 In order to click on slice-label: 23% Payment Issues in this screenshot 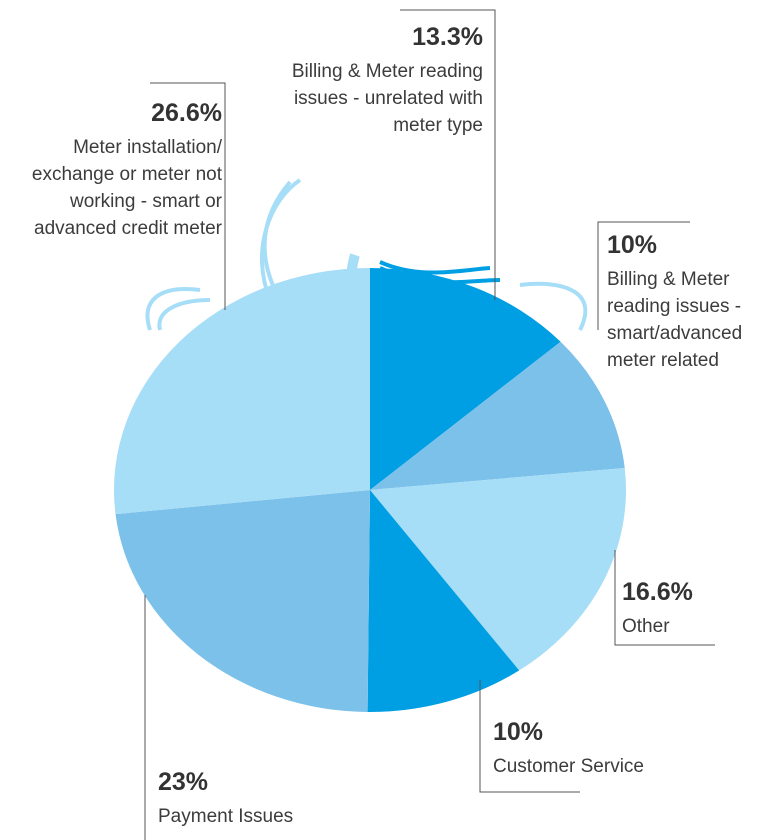, I will do `click(273, 798)`.